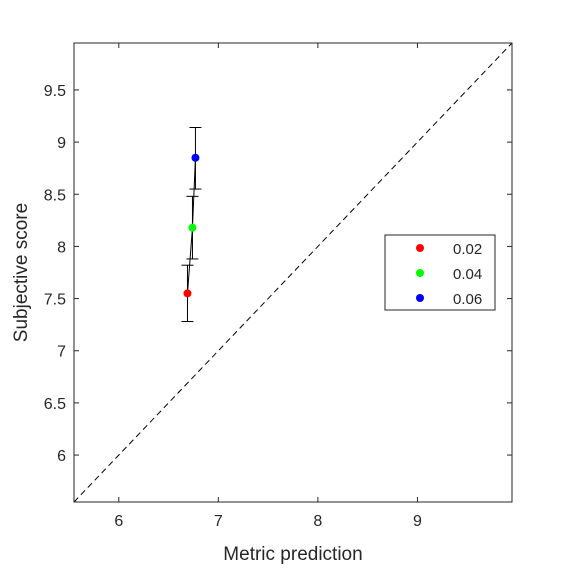 This screenshot has width=567, height=572. Describe the element at coordinates (61, 456) in the screenshot. I see `y-tick-label: 6` at that location.